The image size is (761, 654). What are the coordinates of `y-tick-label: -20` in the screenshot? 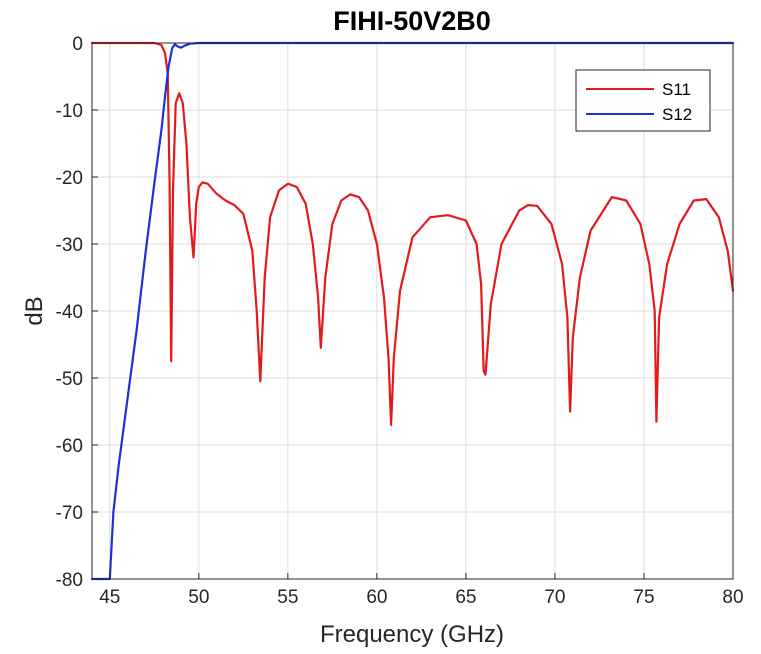 It's located at (69, 178).